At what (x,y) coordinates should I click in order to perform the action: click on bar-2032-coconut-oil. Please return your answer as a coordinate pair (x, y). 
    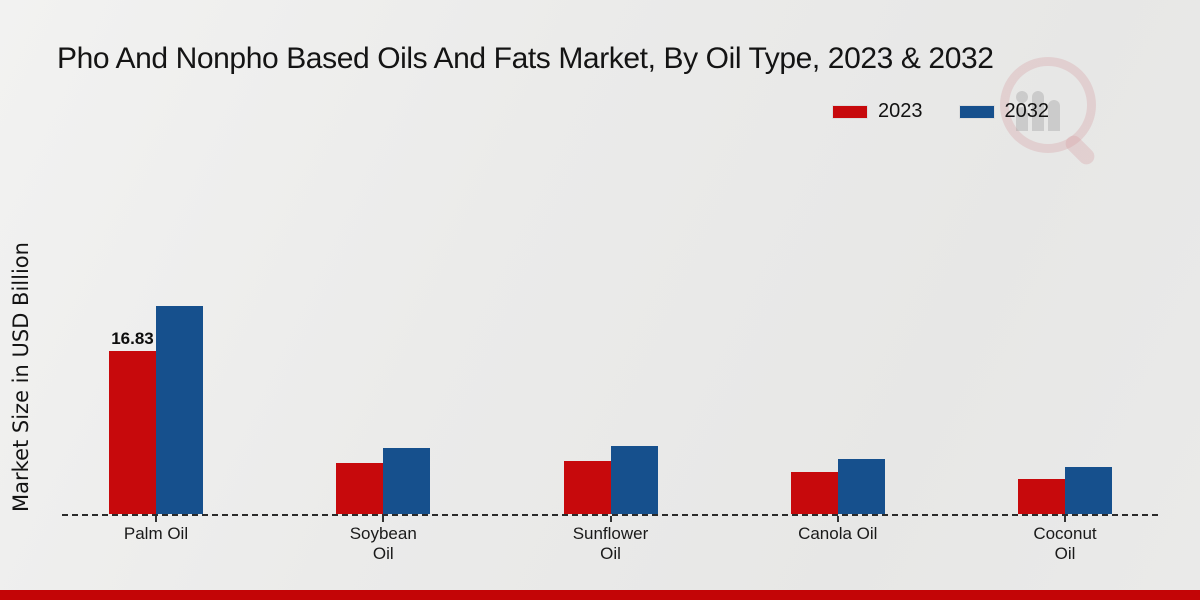
    Looking at the image, I should click on (1088, 490).